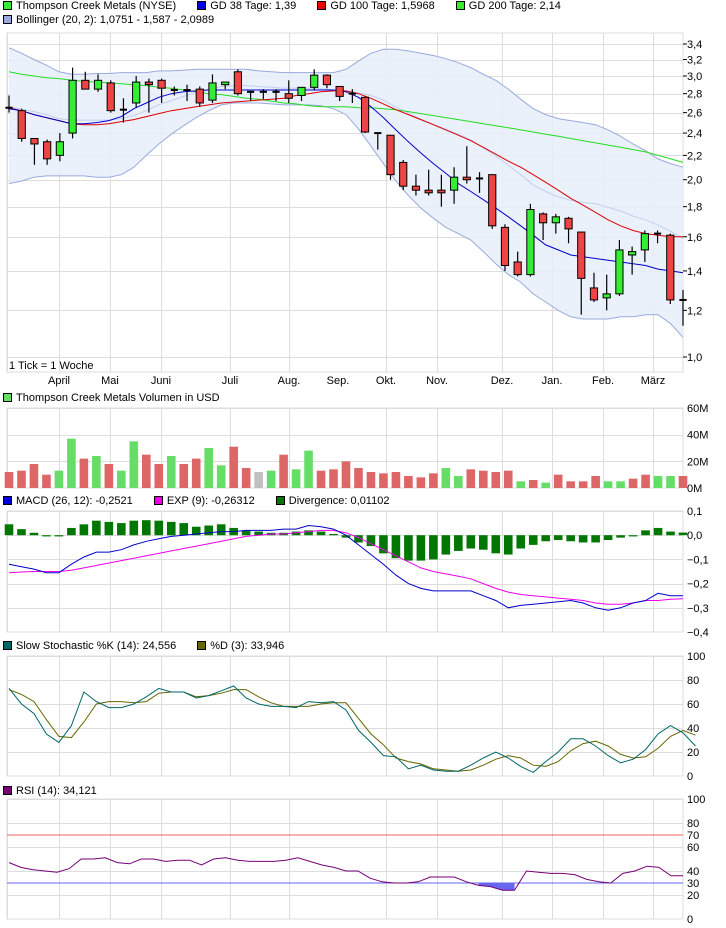 This screenshot has height=928, width=726. What do you see at coordinates (694, 489) in the screenshot?
I see `volume-axis-label: 0M` at bounding box center [694, 489].